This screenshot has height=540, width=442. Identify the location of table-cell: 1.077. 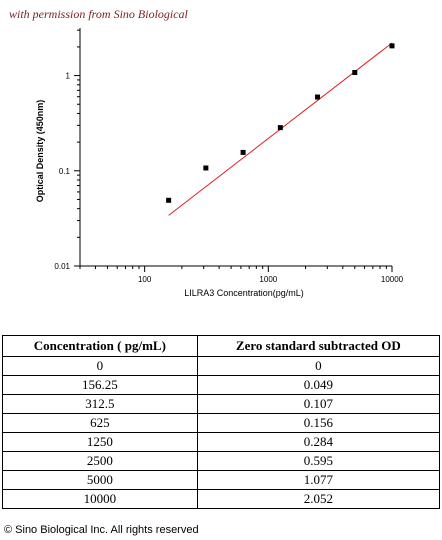
(318, 480).